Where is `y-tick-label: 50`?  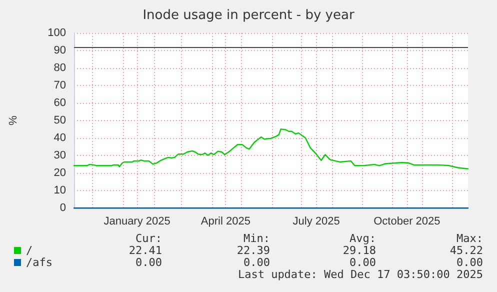
y-tick-label: 50 is located at coordinates (60, 120).